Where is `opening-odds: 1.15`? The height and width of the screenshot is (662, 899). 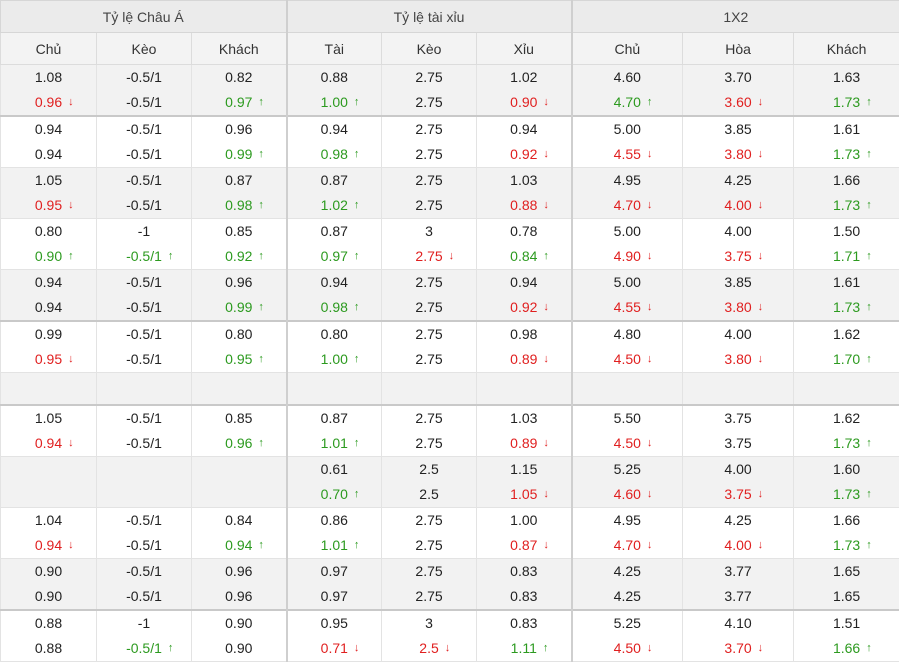 opening-odds: 1.15 is located at coordinates (524, 469).